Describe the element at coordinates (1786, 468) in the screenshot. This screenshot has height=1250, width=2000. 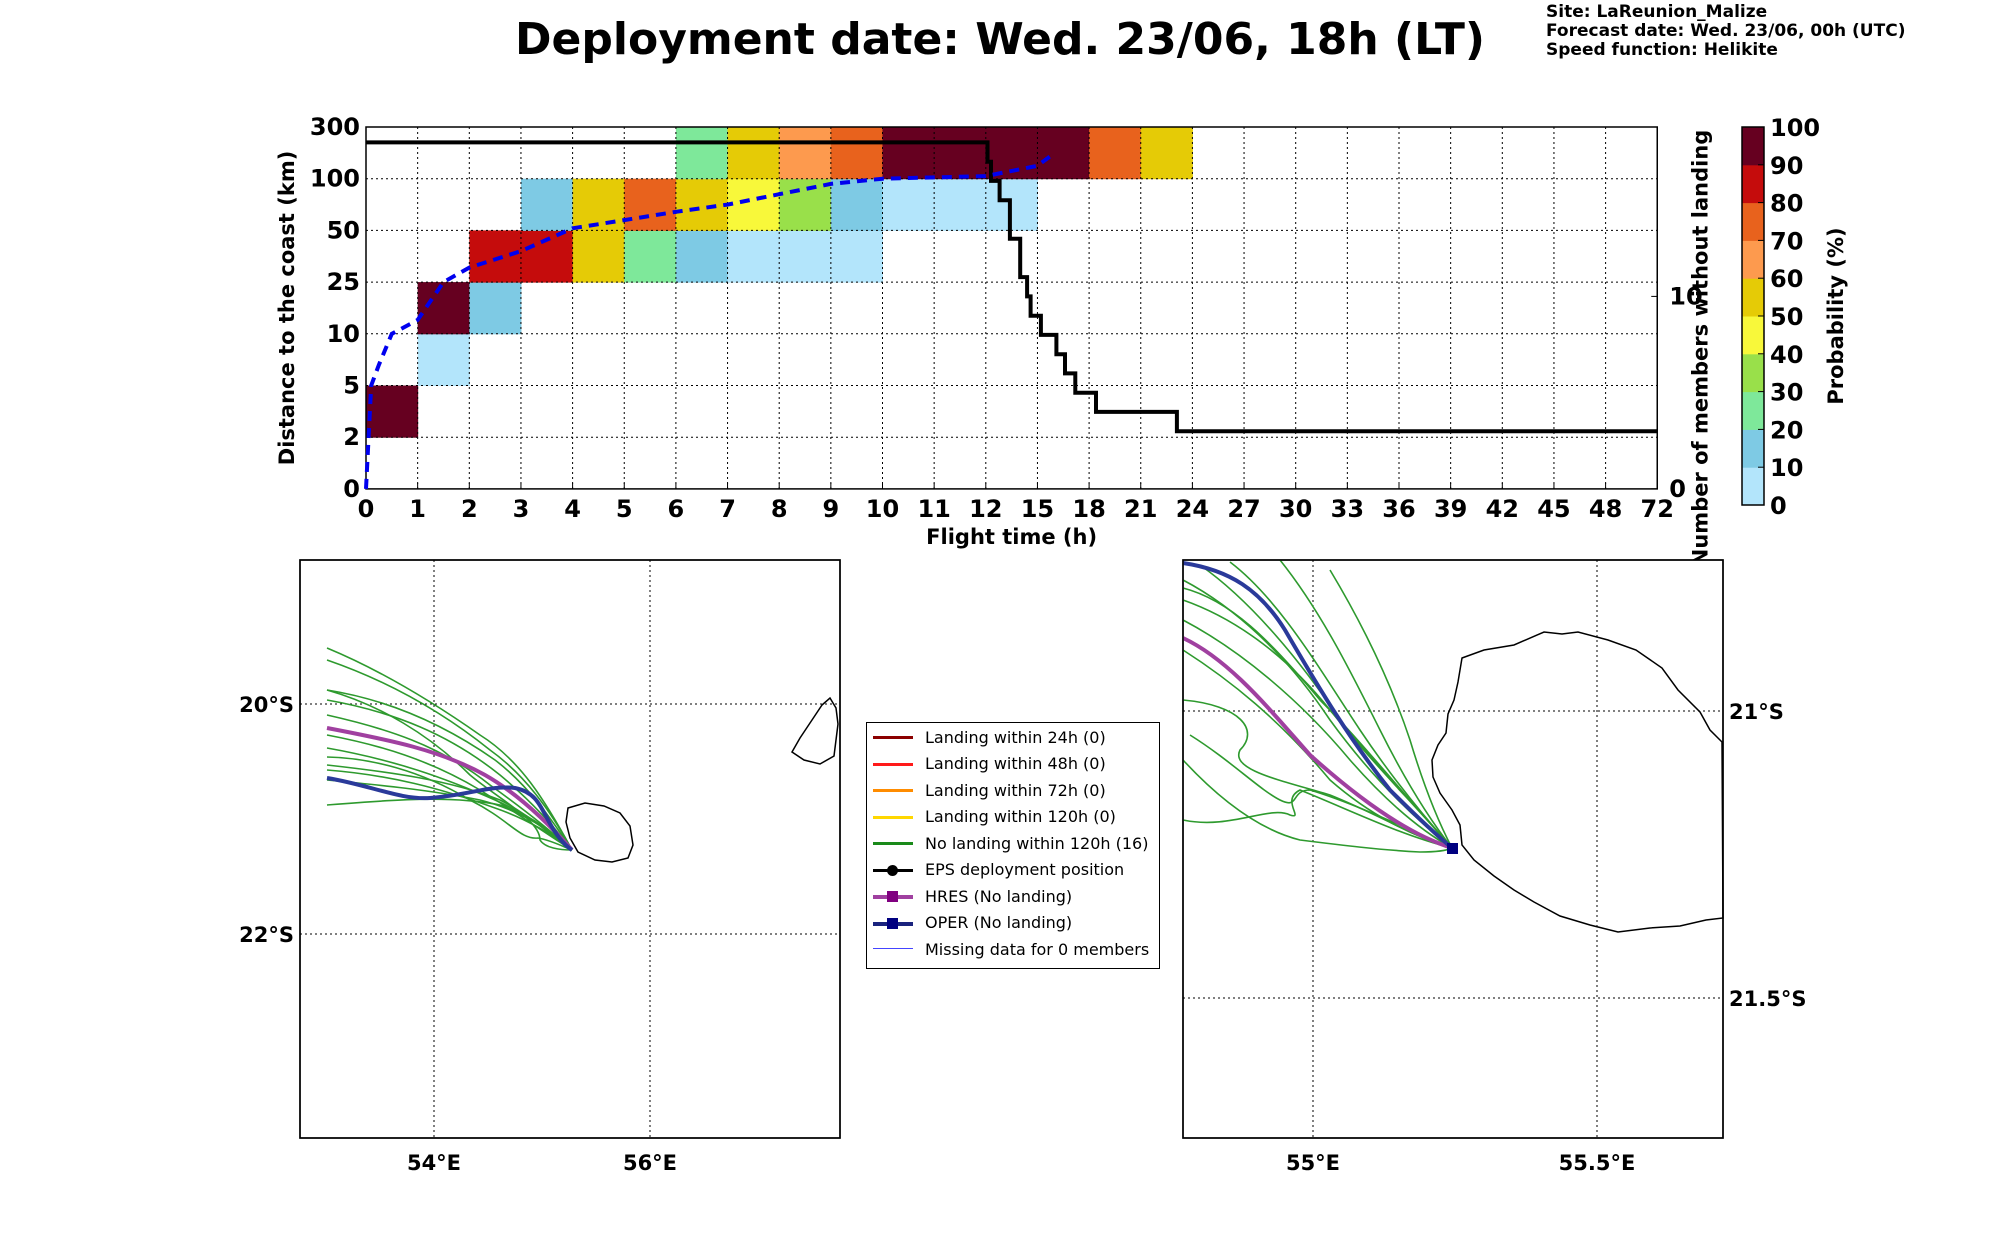
I see `colorbar-tick-label: 10` at that location.